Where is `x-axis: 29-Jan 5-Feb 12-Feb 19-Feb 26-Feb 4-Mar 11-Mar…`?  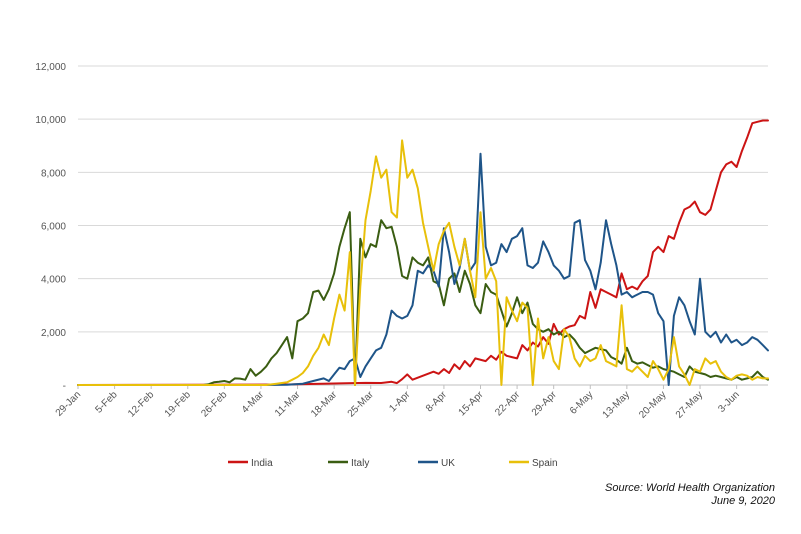
x-axis: 29-Jan 5-Feb 12-Feb 19-Feb 26-Feb 4-Mar 11-Mar… is located at coordinates (398, 403).